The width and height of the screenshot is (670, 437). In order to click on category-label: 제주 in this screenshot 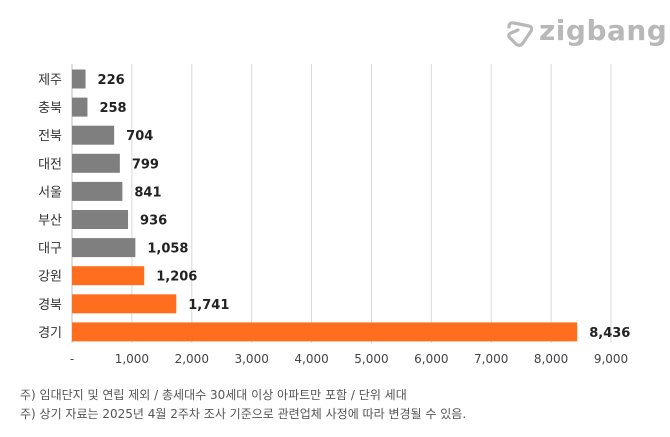, I will do `click(50, 80)`.